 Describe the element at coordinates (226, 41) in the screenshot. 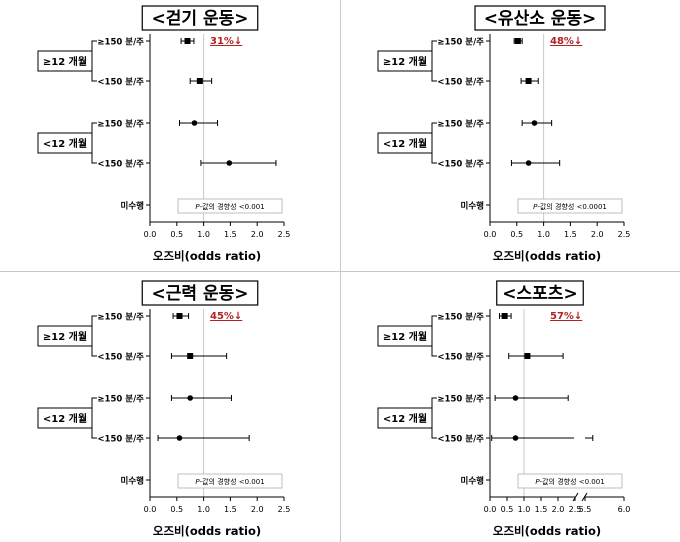

I see `reduction-label: 31%↓` at that location.